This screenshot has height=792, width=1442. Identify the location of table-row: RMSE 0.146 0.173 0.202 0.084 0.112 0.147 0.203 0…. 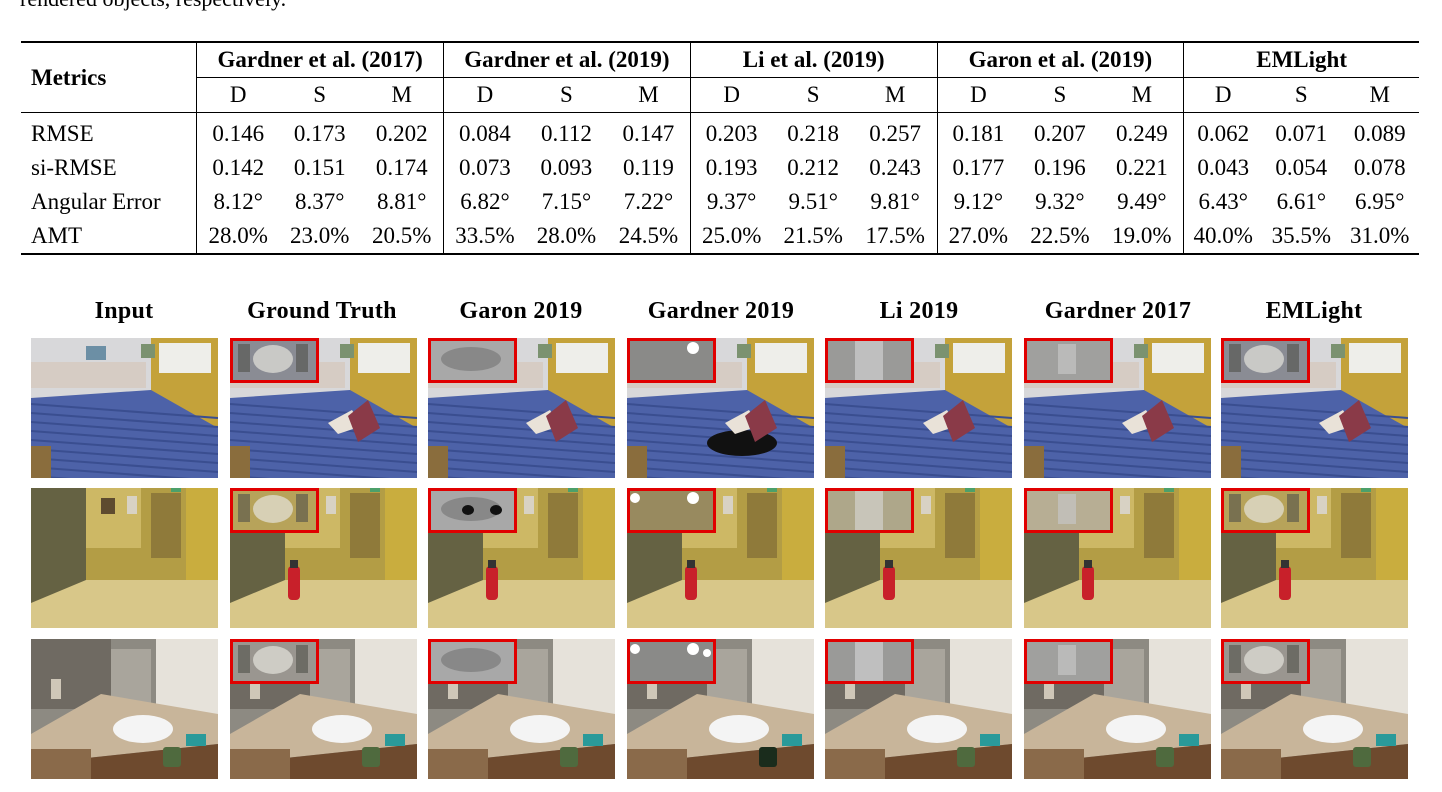
(720, 131).